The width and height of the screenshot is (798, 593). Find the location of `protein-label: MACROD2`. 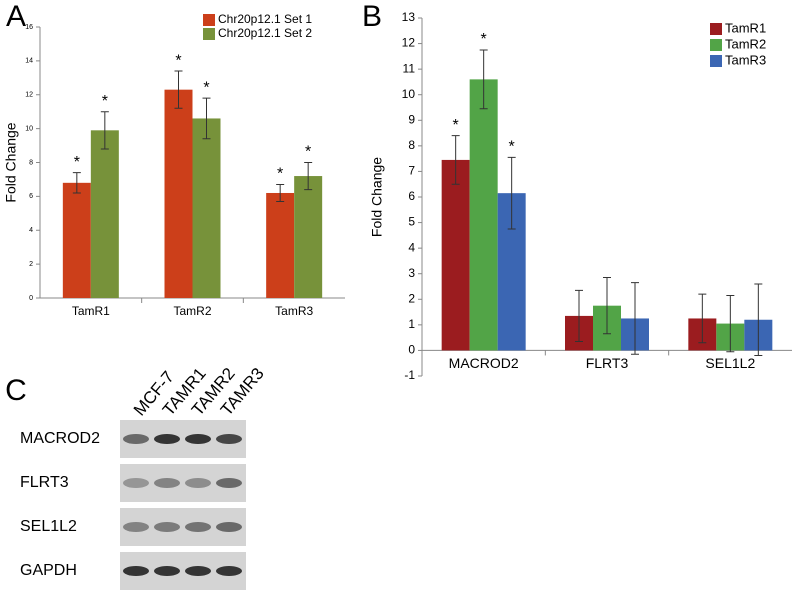

protein-label: MACROD2 is located at coordinates (60, 438).